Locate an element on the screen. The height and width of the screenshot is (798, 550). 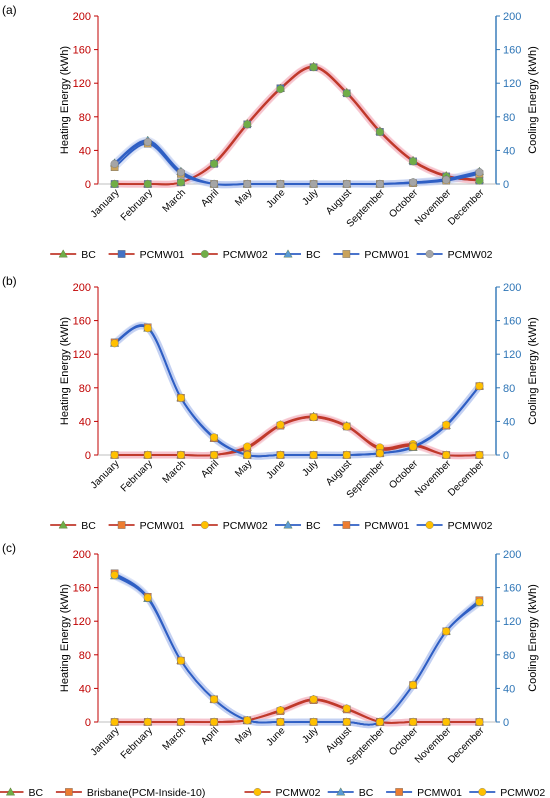
legend-label: PCMW02 is located at coordinates (245, 526).